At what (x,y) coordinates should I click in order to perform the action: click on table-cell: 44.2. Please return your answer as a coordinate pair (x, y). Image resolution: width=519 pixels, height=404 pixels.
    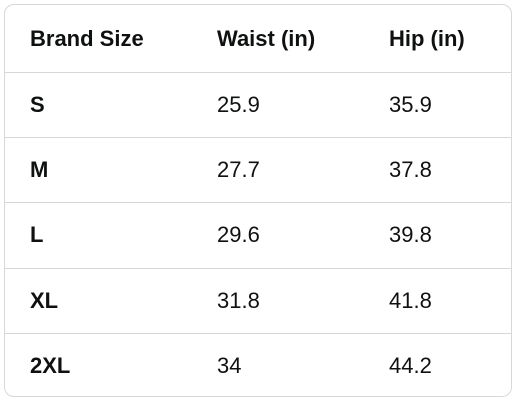
    Looking at the image, I should click on (410, 365).